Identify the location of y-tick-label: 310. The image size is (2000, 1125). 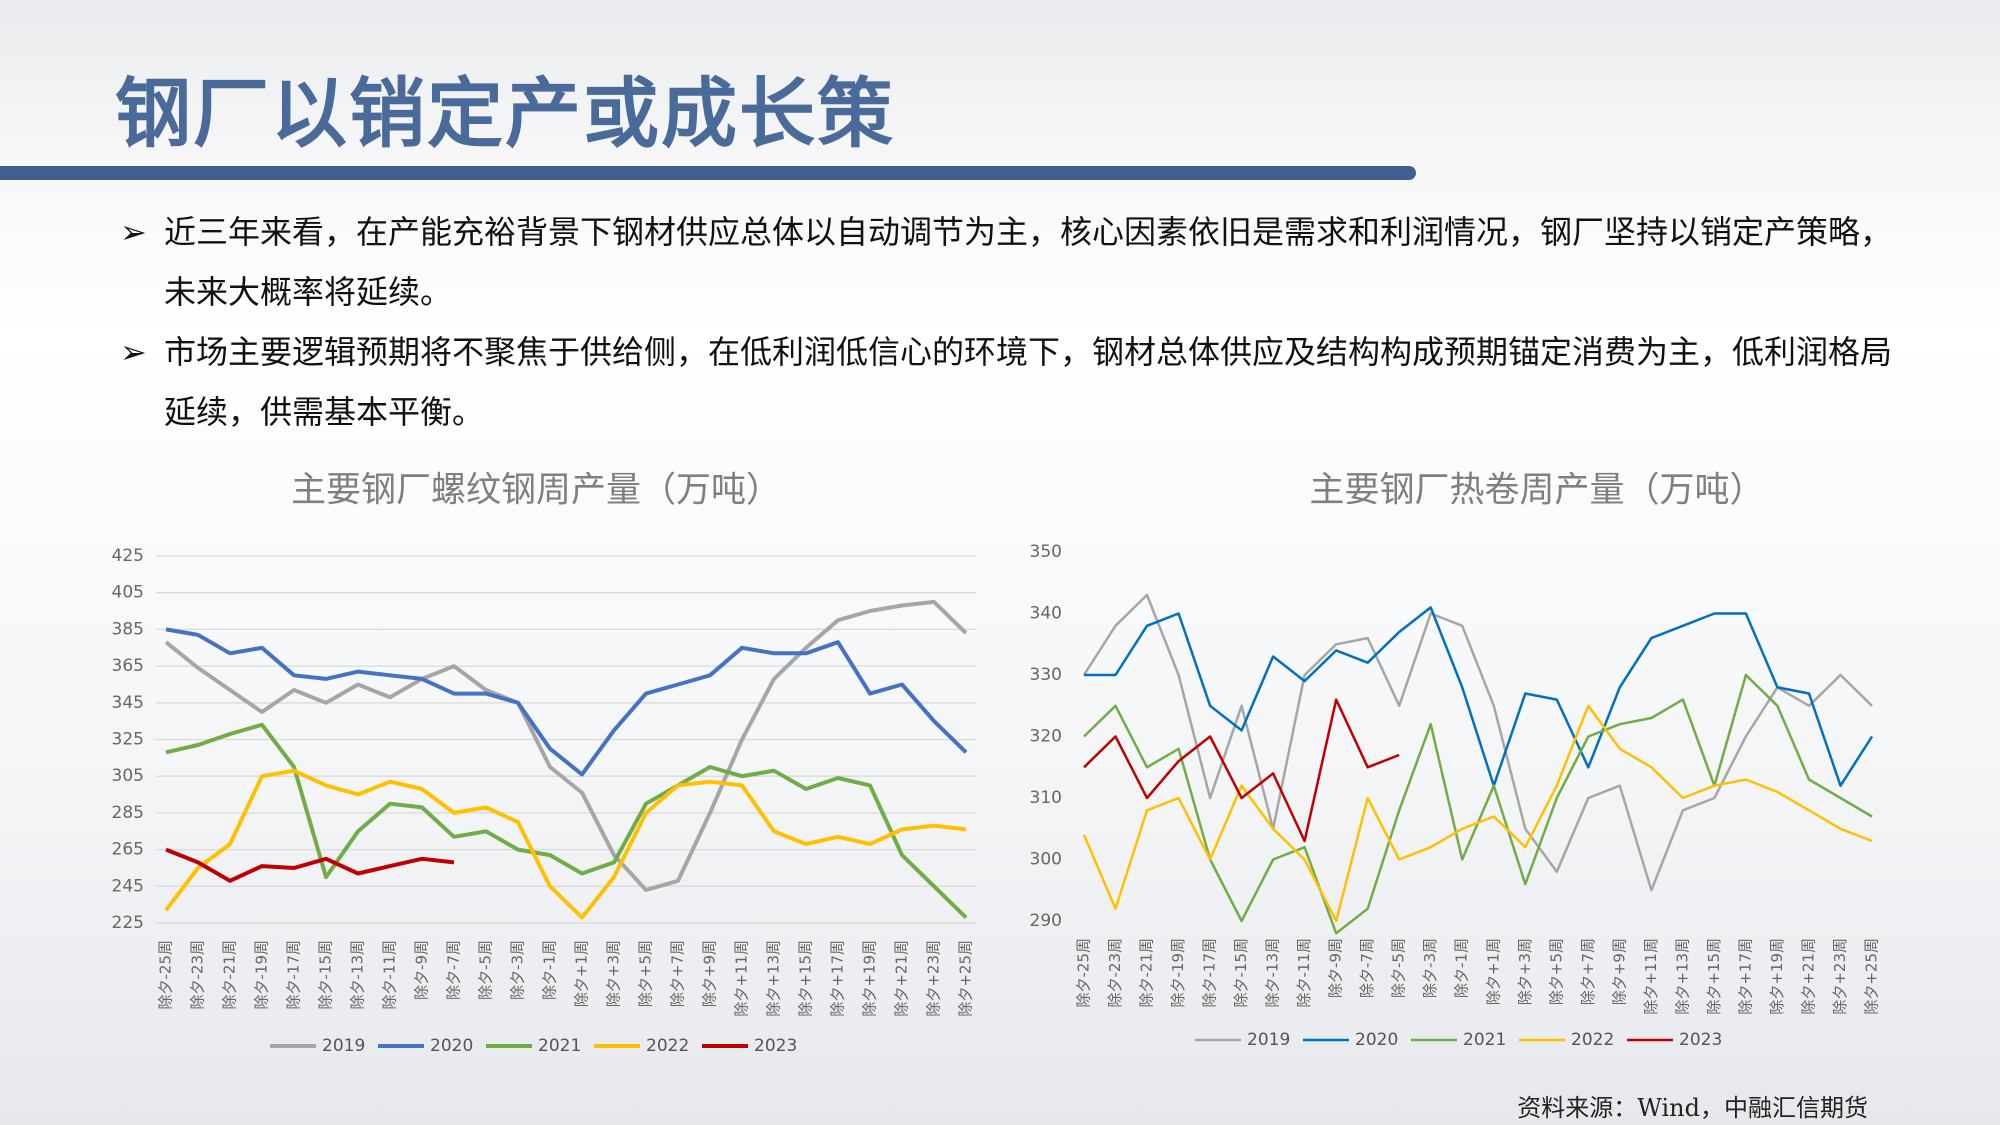
(1046, 798).